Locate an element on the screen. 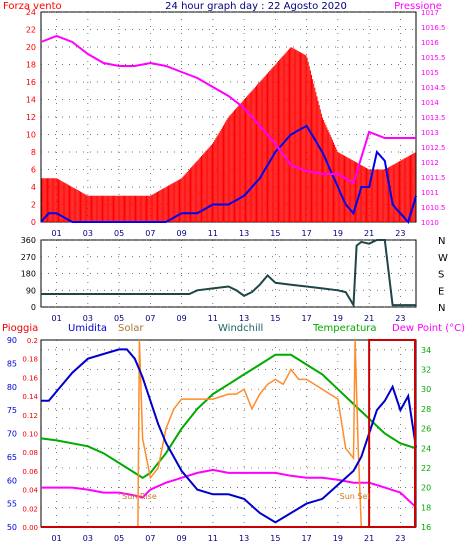  pressure-tick-label: 1015 is located at coordinates (430, 73).